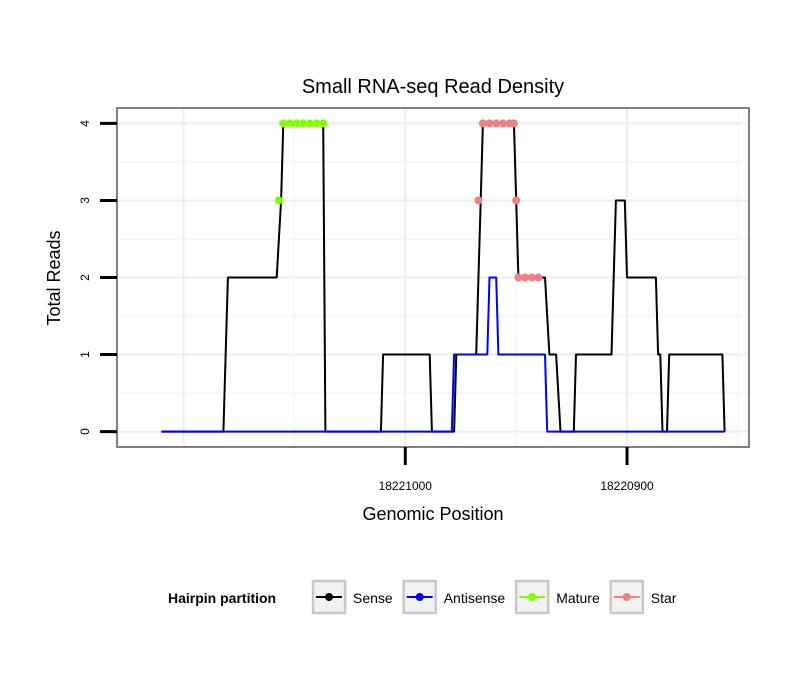 This screenshot has width=810, height=690. What do you see at coordinates (352, 597) in the screenshot?
I see `legend-item-sense: Sense` at bounding box center [352, 597].